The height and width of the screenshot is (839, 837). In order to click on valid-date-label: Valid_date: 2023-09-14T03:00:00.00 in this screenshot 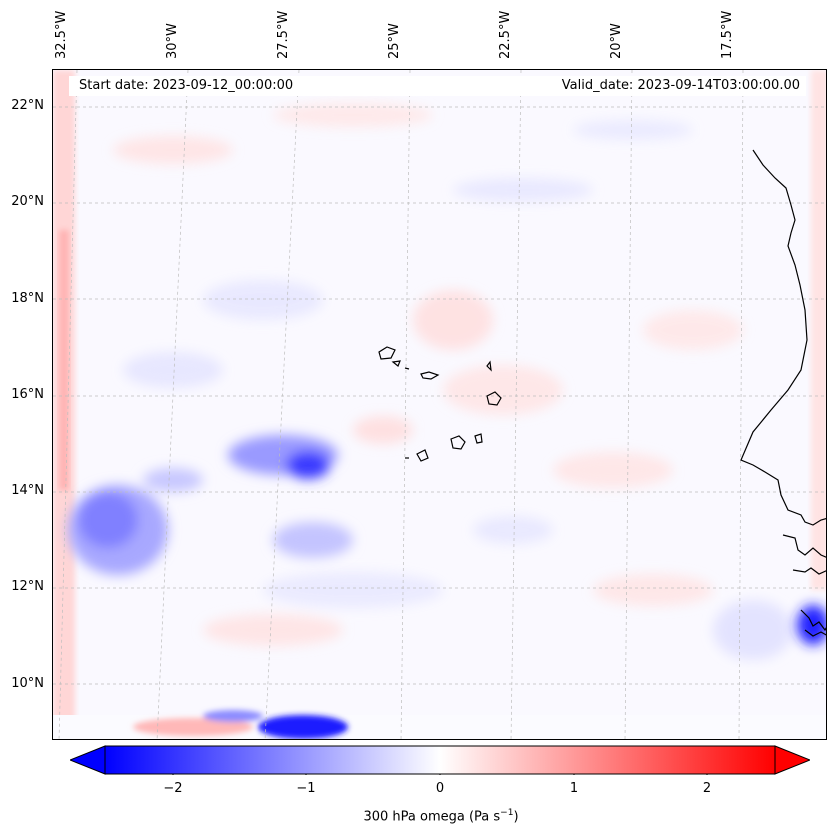, I will do `click(680, 85)`.